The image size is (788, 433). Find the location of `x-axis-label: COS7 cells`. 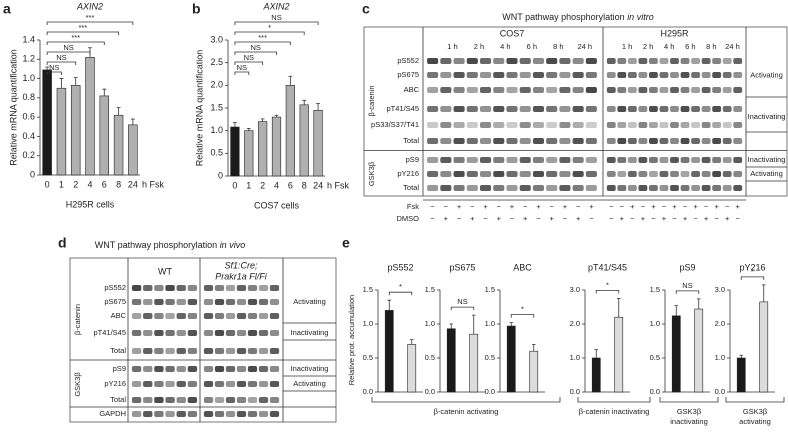

x-axis-label: COS7 cells is located at coordinates (277, 205).